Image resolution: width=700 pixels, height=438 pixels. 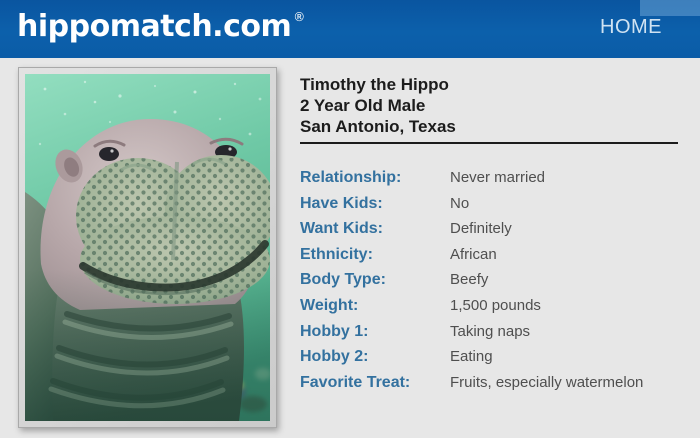 What do you see at coordinates (378, 126) in the screenshot?
I see `profile-location: San Antonio, Texas` at bounding box center [378, 126].